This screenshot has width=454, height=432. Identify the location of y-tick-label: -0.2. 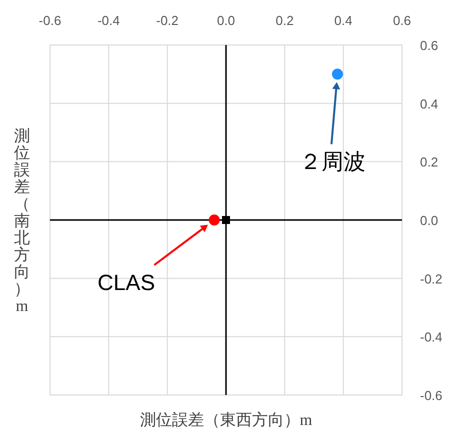
(431, 278).